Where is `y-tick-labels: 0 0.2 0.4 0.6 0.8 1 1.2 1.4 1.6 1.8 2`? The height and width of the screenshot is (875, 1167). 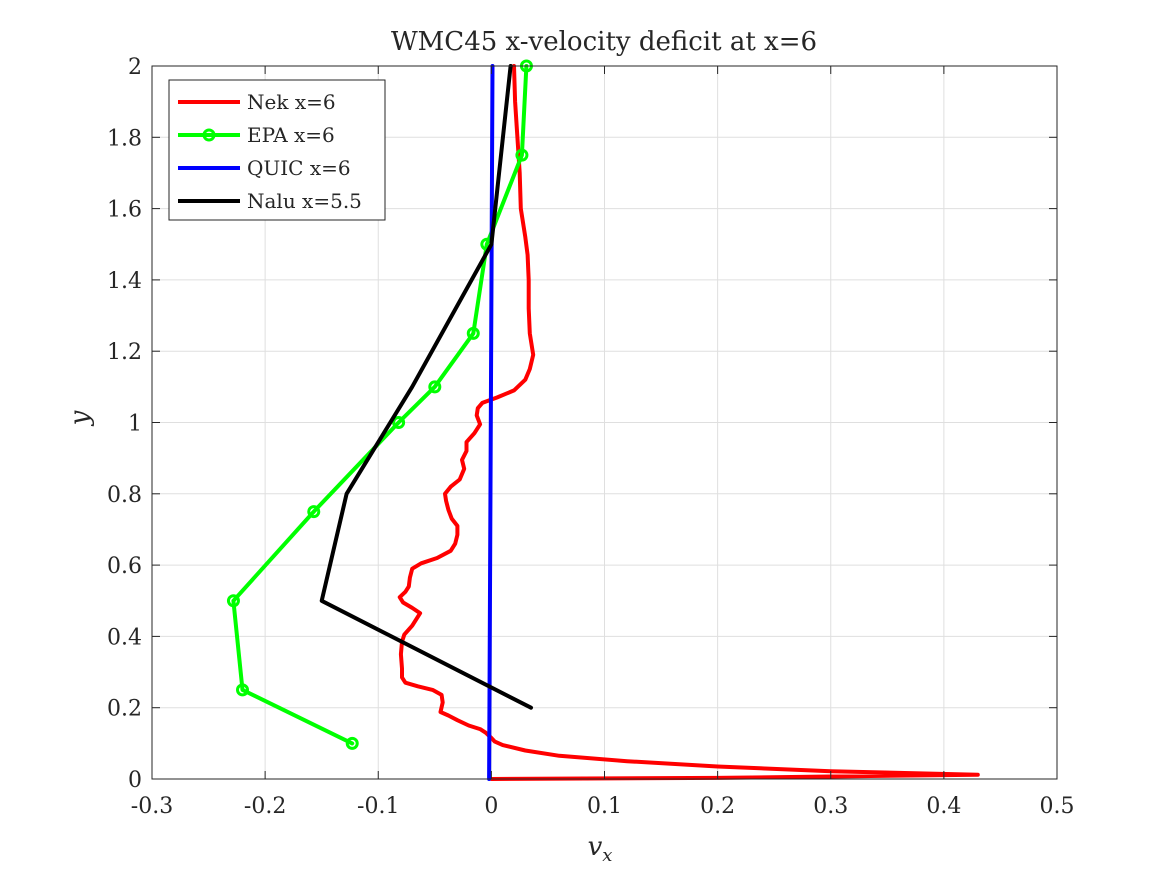
y-tick-labels: 0 0.2 0.4 0.6 0.8 1 1.2 1.4 1.6 1.8 2 is located at coordinates (124, 424).